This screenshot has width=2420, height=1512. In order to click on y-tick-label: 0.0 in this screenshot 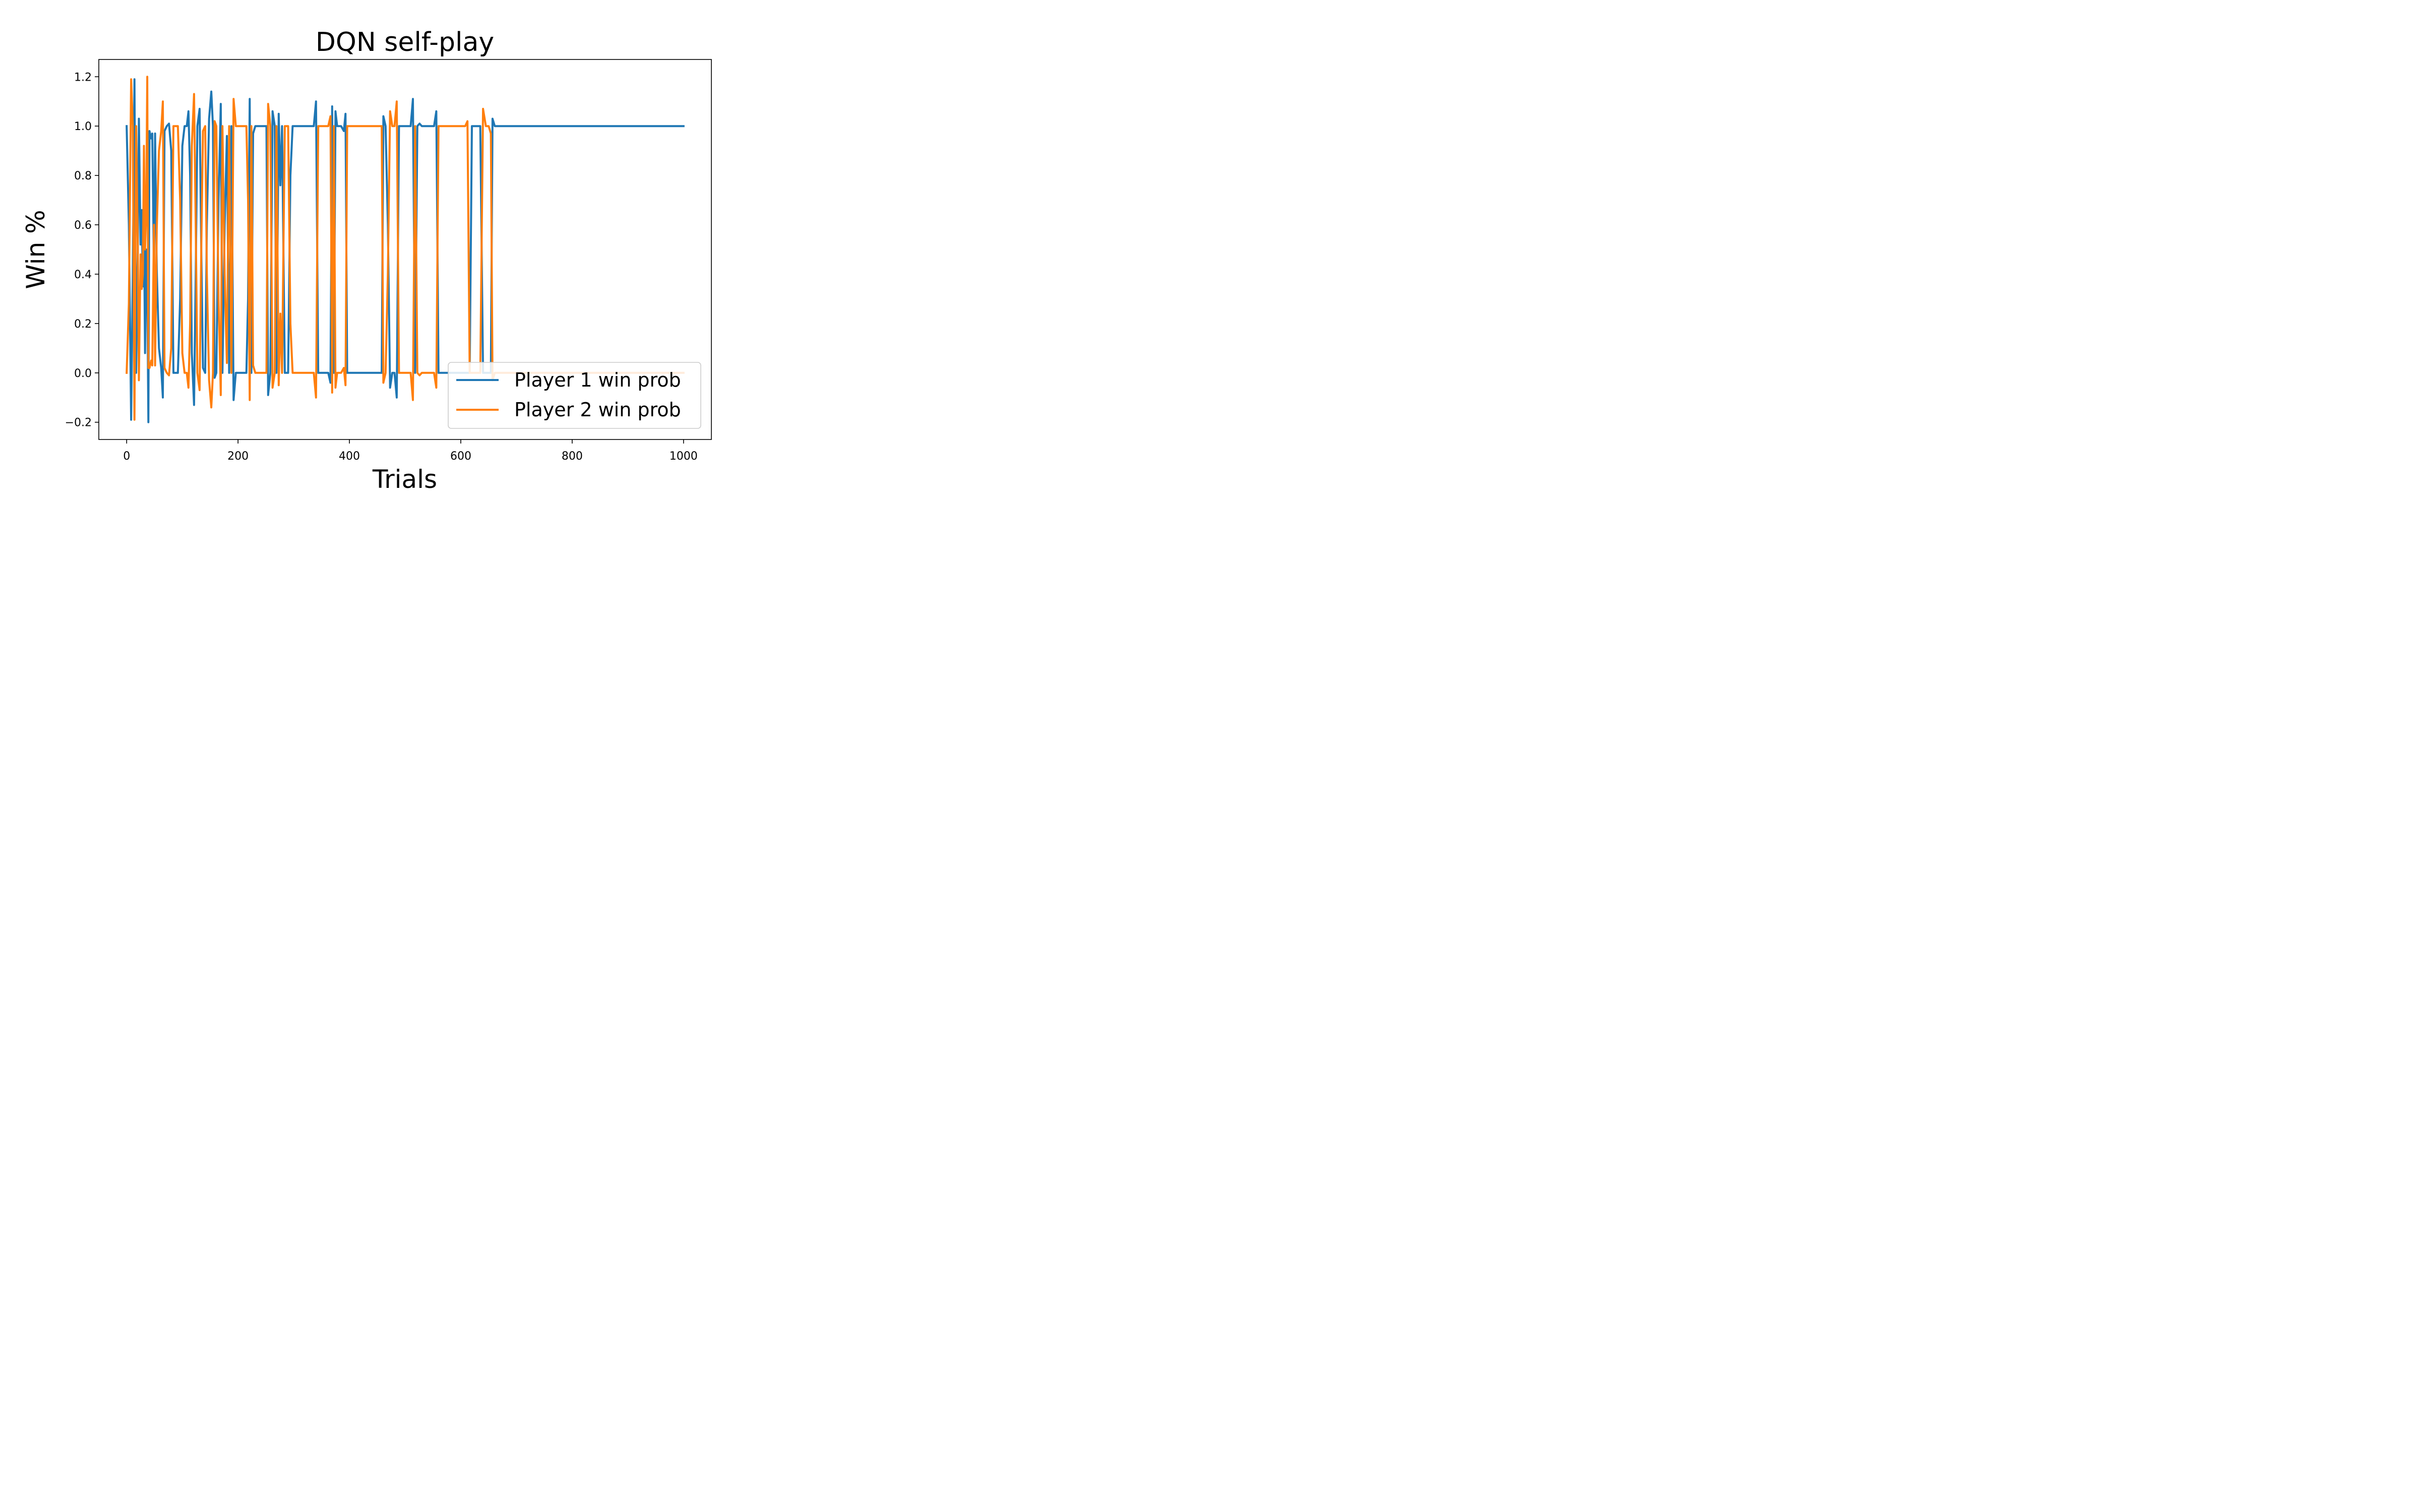, I will do `click(83, 373)`.